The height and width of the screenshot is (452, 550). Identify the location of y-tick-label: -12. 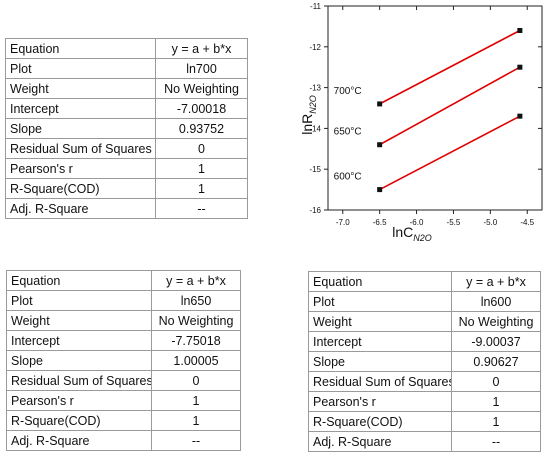
(315, 47).